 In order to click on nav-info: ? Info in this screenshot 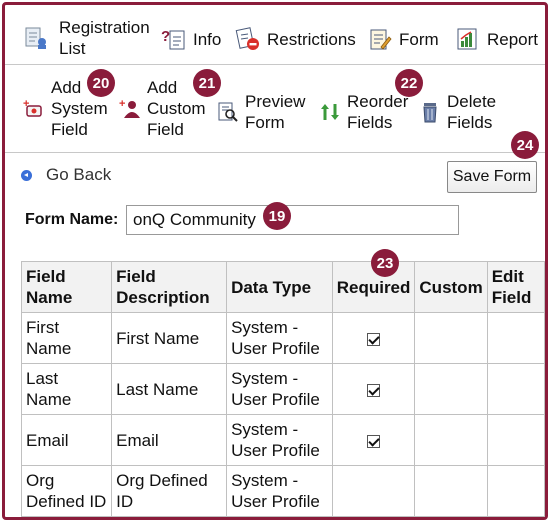, I will do `click(191, 39)`.